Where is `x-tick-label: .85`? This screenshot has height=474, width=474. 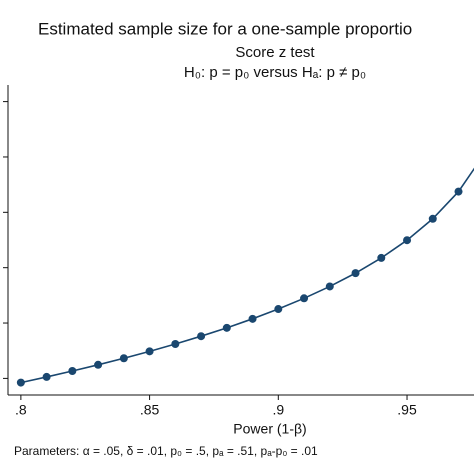
x-tick-label: .85 is located at coordinates (150, 410).